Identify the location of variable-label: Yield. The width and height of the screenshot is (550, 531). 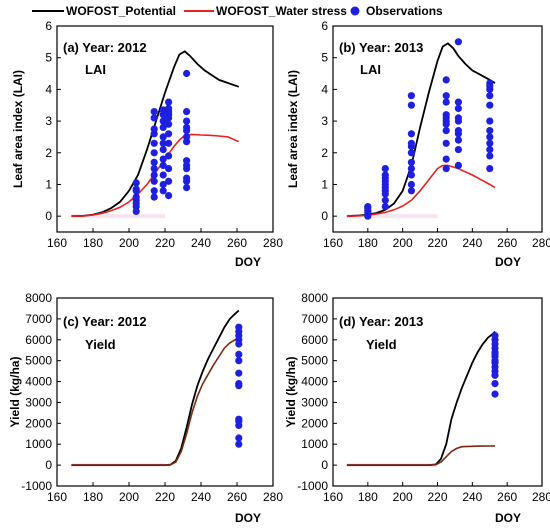
(381, 344).